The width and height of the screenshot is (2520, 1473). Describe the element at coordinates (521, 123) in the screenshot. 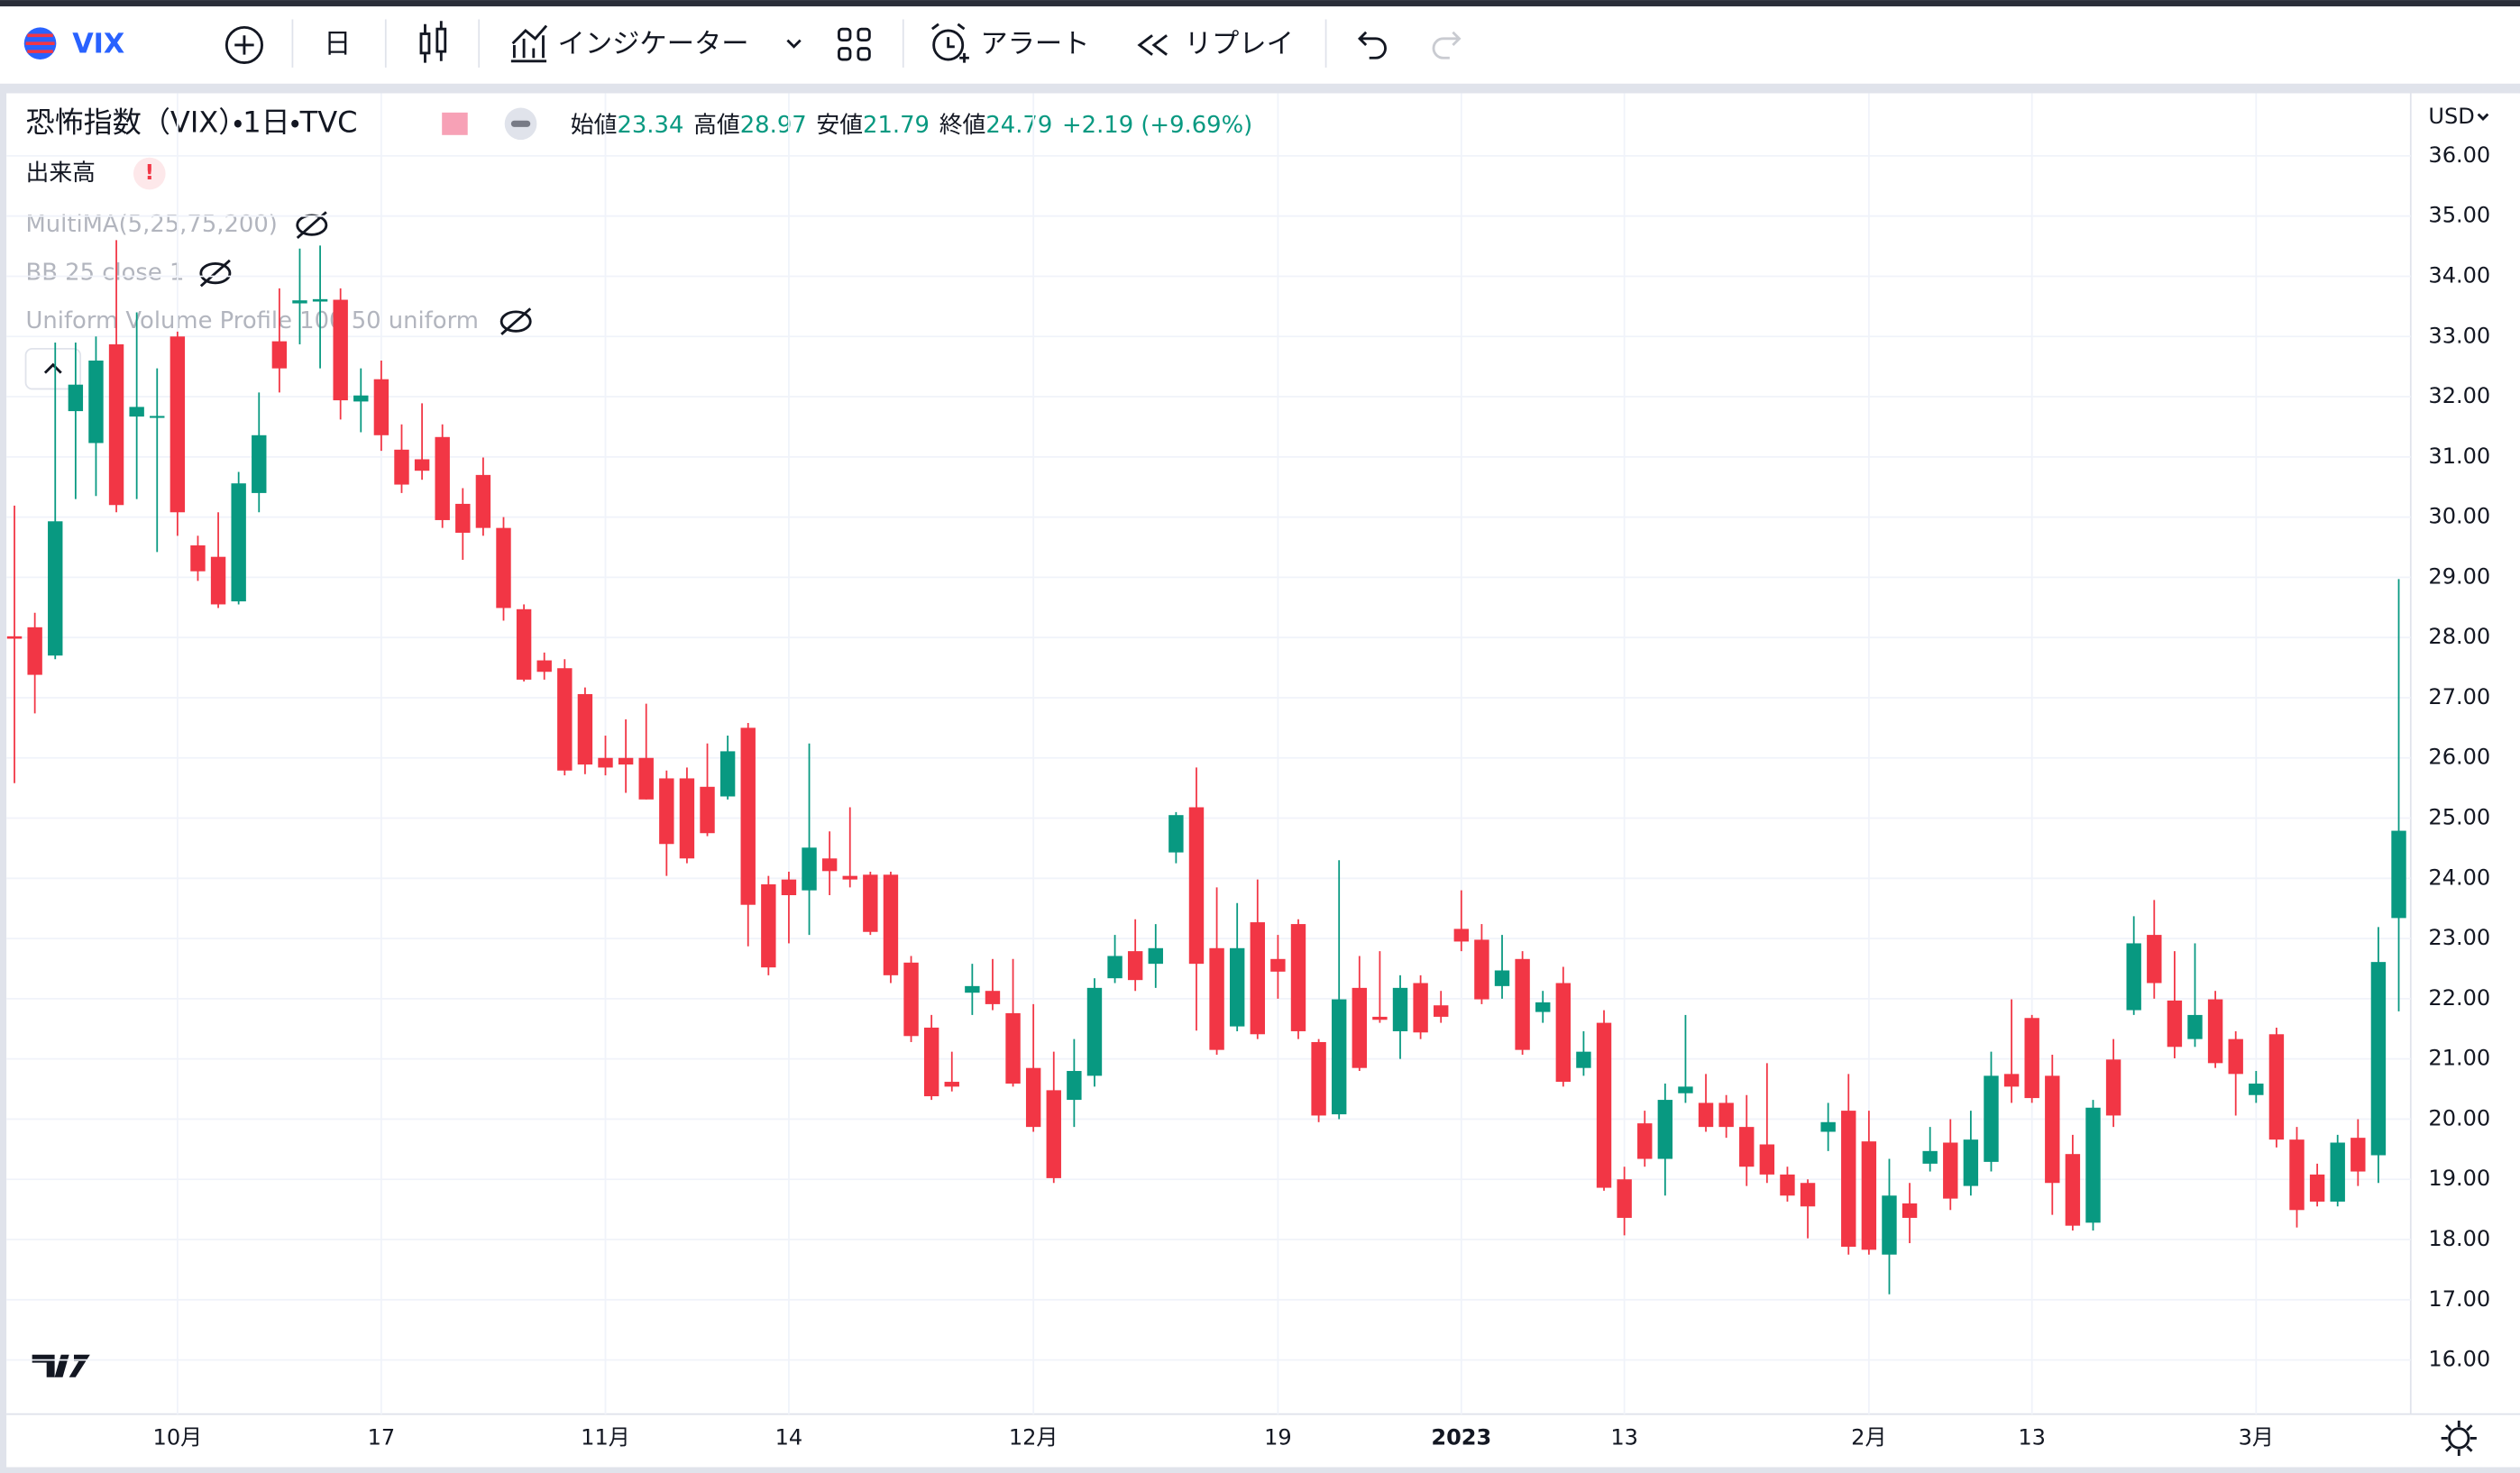

I see `status-dash` at that location.